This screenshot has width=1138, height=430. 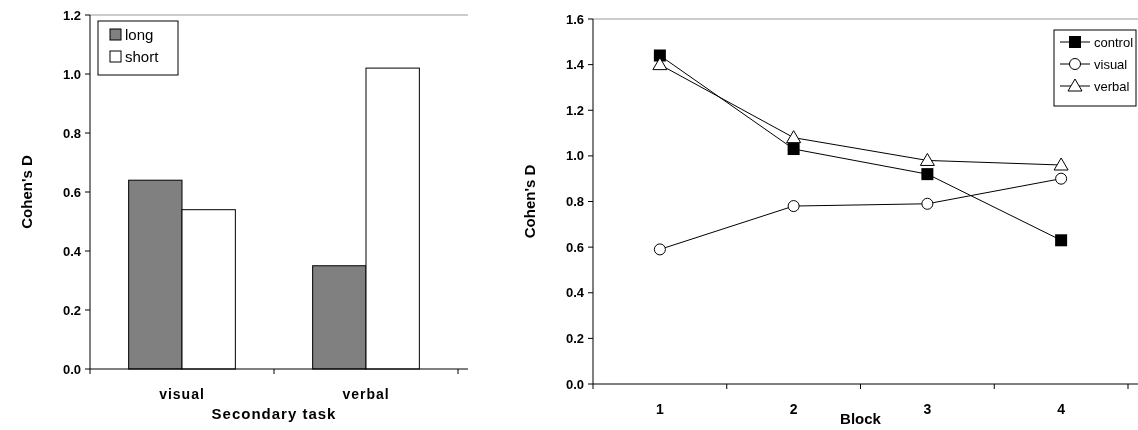 What do you see at coordinates (1111, 64) in the screenshot?
I see `legend-label: visual` at bounding box center [1111, 64].